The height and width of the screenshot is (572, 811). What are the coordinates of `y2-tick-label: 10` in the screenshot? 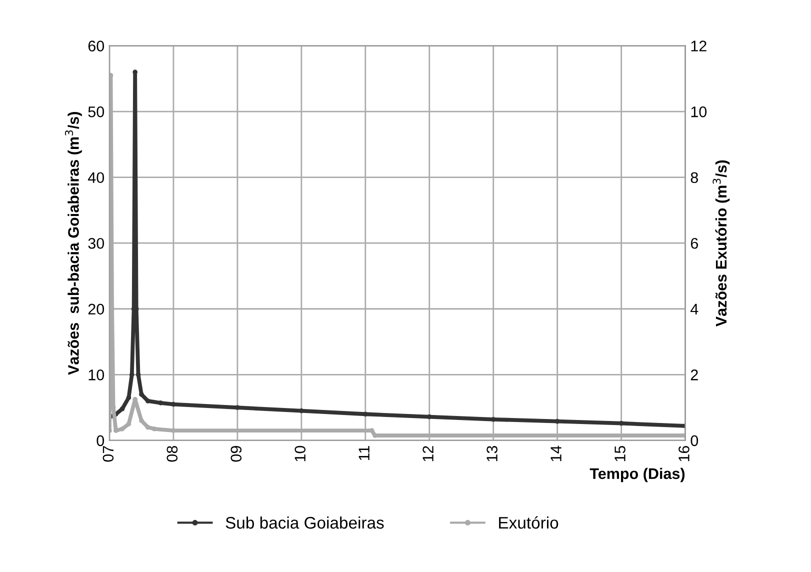 It's located at (699, 112).